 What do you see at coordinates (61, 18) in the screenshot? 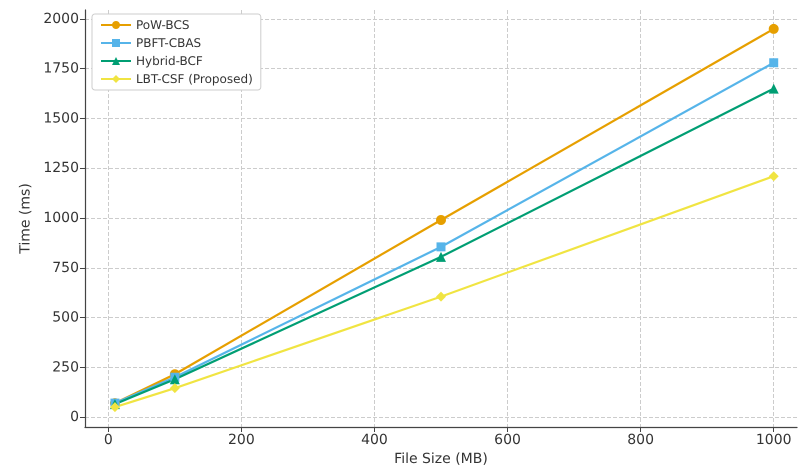
I see `y-tick-label: 2000` at bounding box center [61, 18].